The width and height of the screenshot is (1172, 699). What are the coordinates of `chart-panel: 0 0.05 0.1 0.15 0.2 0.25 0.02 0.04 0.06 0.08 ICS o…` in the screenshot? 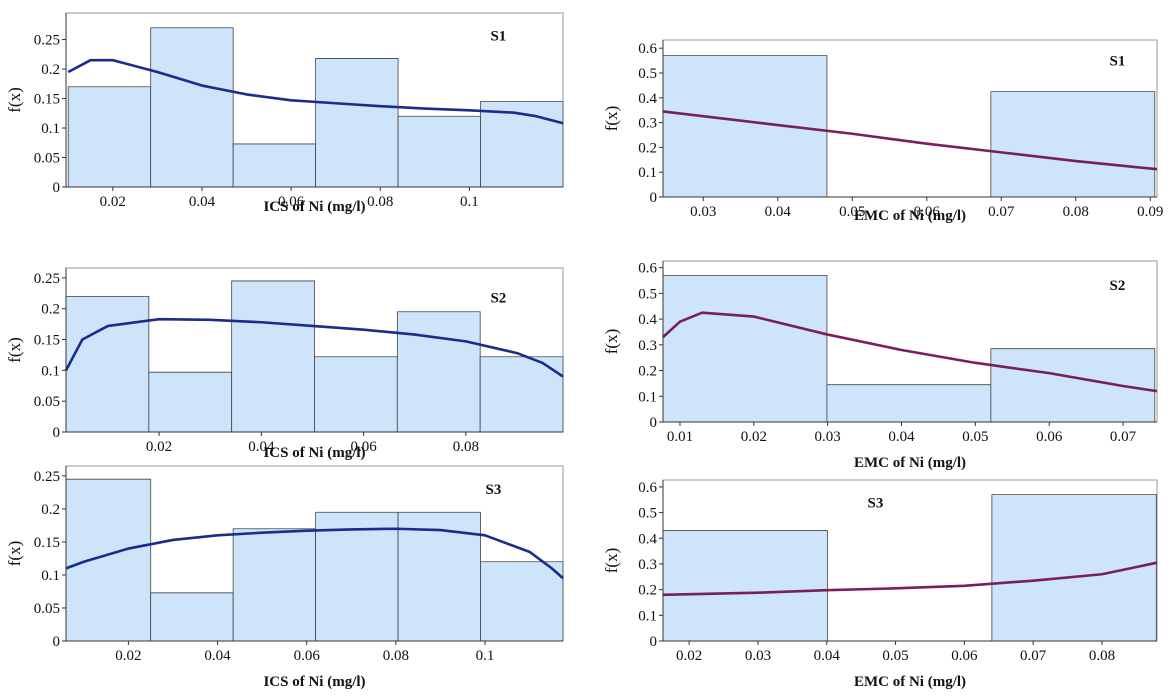 It's located at (284, 364).